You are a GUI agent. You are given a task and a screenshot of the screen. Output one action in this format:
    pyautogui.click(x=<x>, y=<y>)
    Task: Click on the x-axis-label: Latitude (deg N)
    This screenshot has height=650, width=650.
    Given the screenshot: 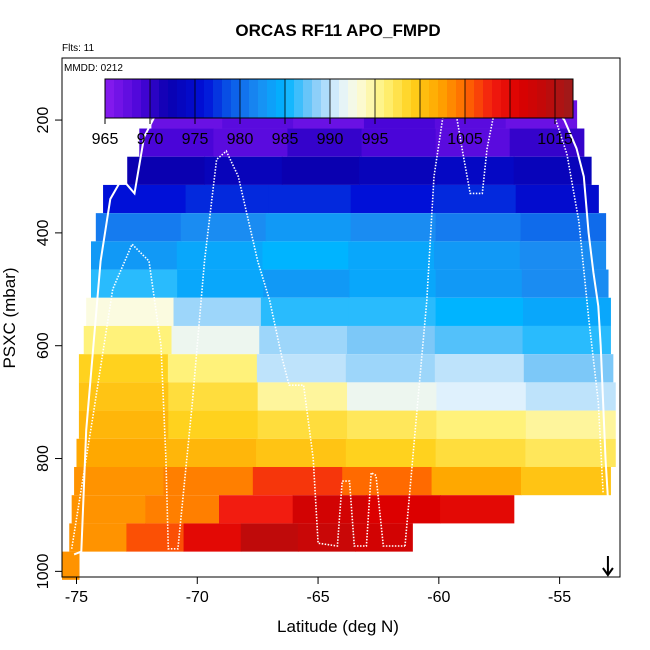 What is the action you would take?
    pyautogui.click(x=338, y=626)
    